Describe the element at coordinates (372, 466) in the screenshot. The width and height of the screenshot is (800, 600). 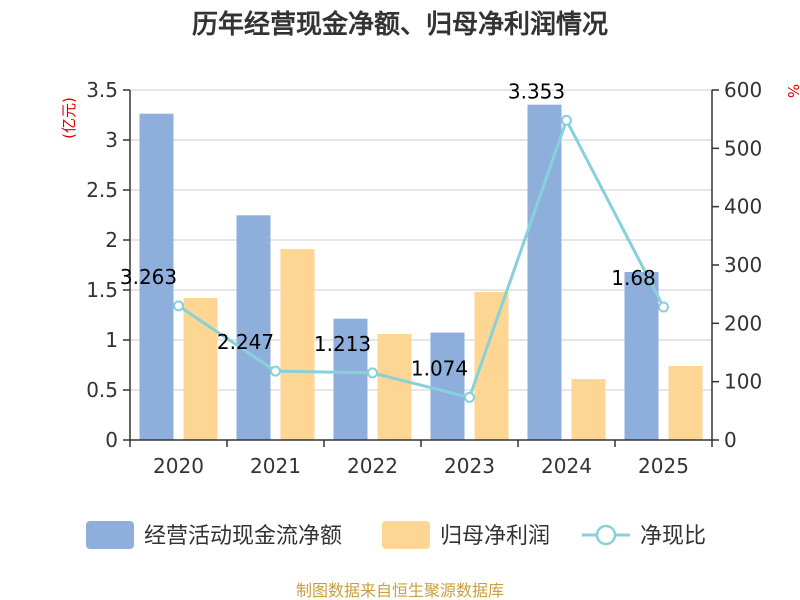
I see `x-axis-tick-label: 2022` at that location.